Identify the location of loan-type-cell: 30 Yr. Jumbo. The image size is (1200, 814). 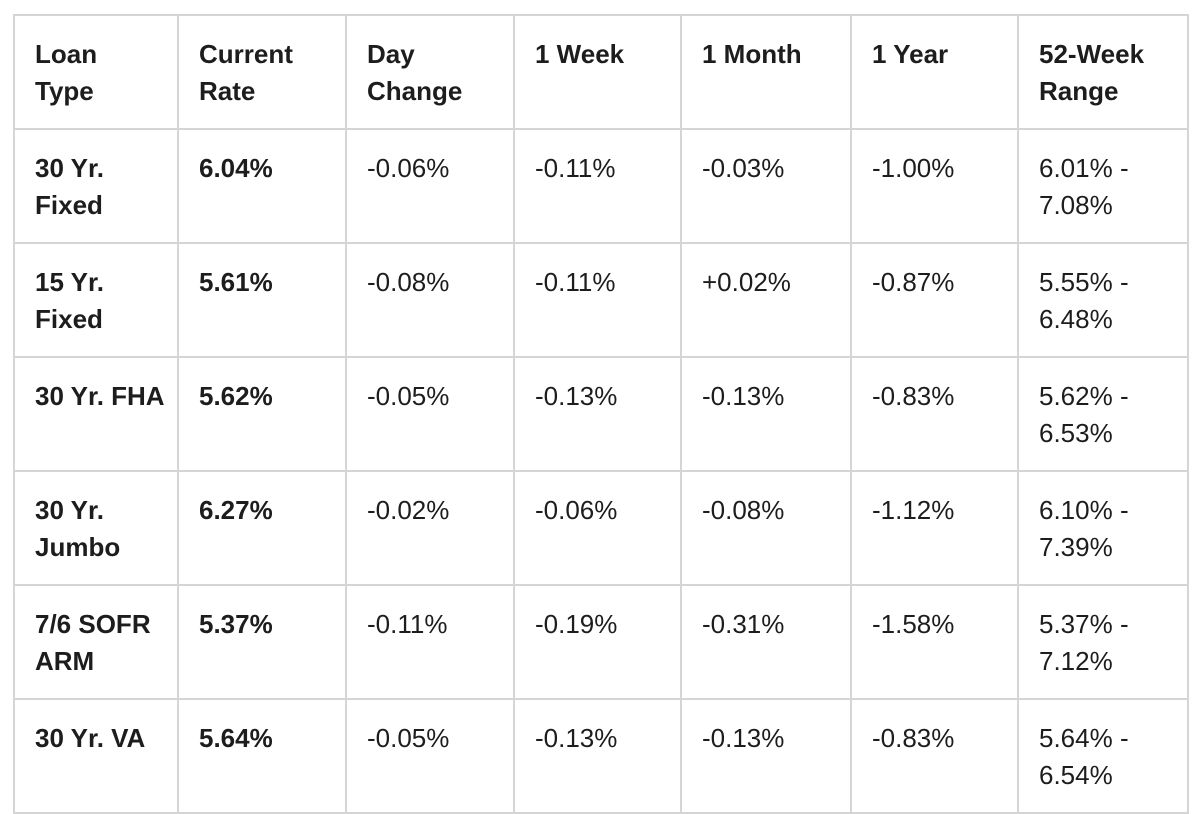
(96, 528).